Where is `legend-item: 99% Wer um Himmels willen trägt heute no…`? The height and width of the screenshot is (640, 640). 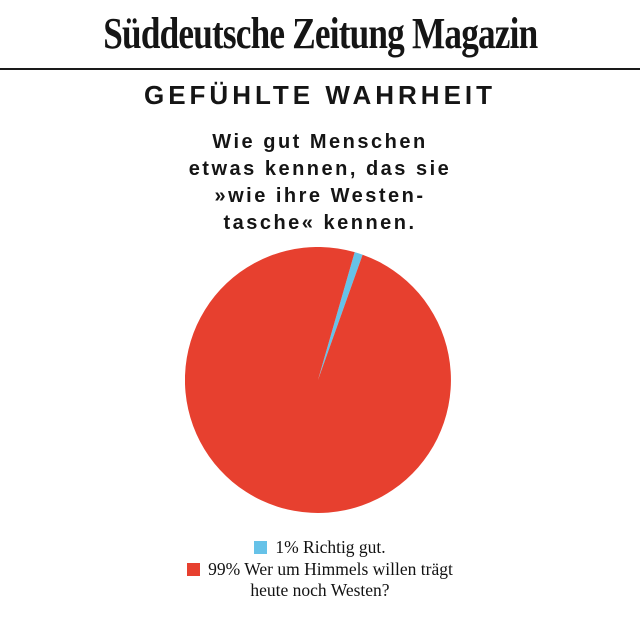 legend-item: 99% Wer um Himmels willen trägt heute no… is located at coordinates (320, 580).